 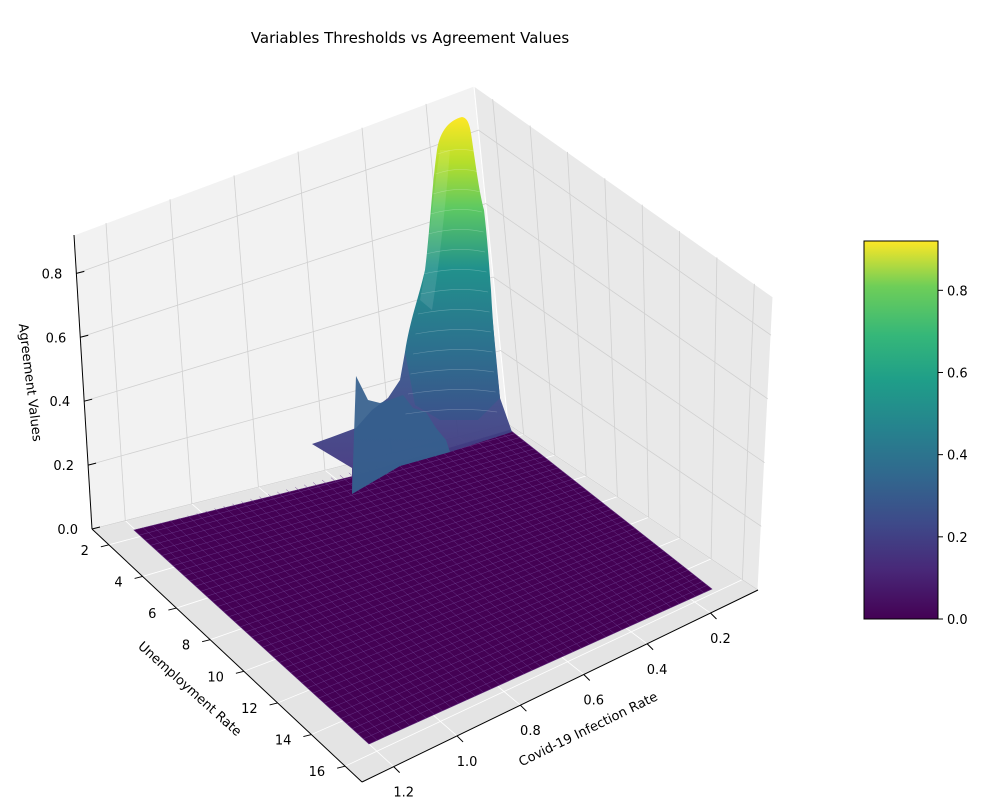 I want to click on colorbar-tick-label: 0.2, so click(x=957, y=538).